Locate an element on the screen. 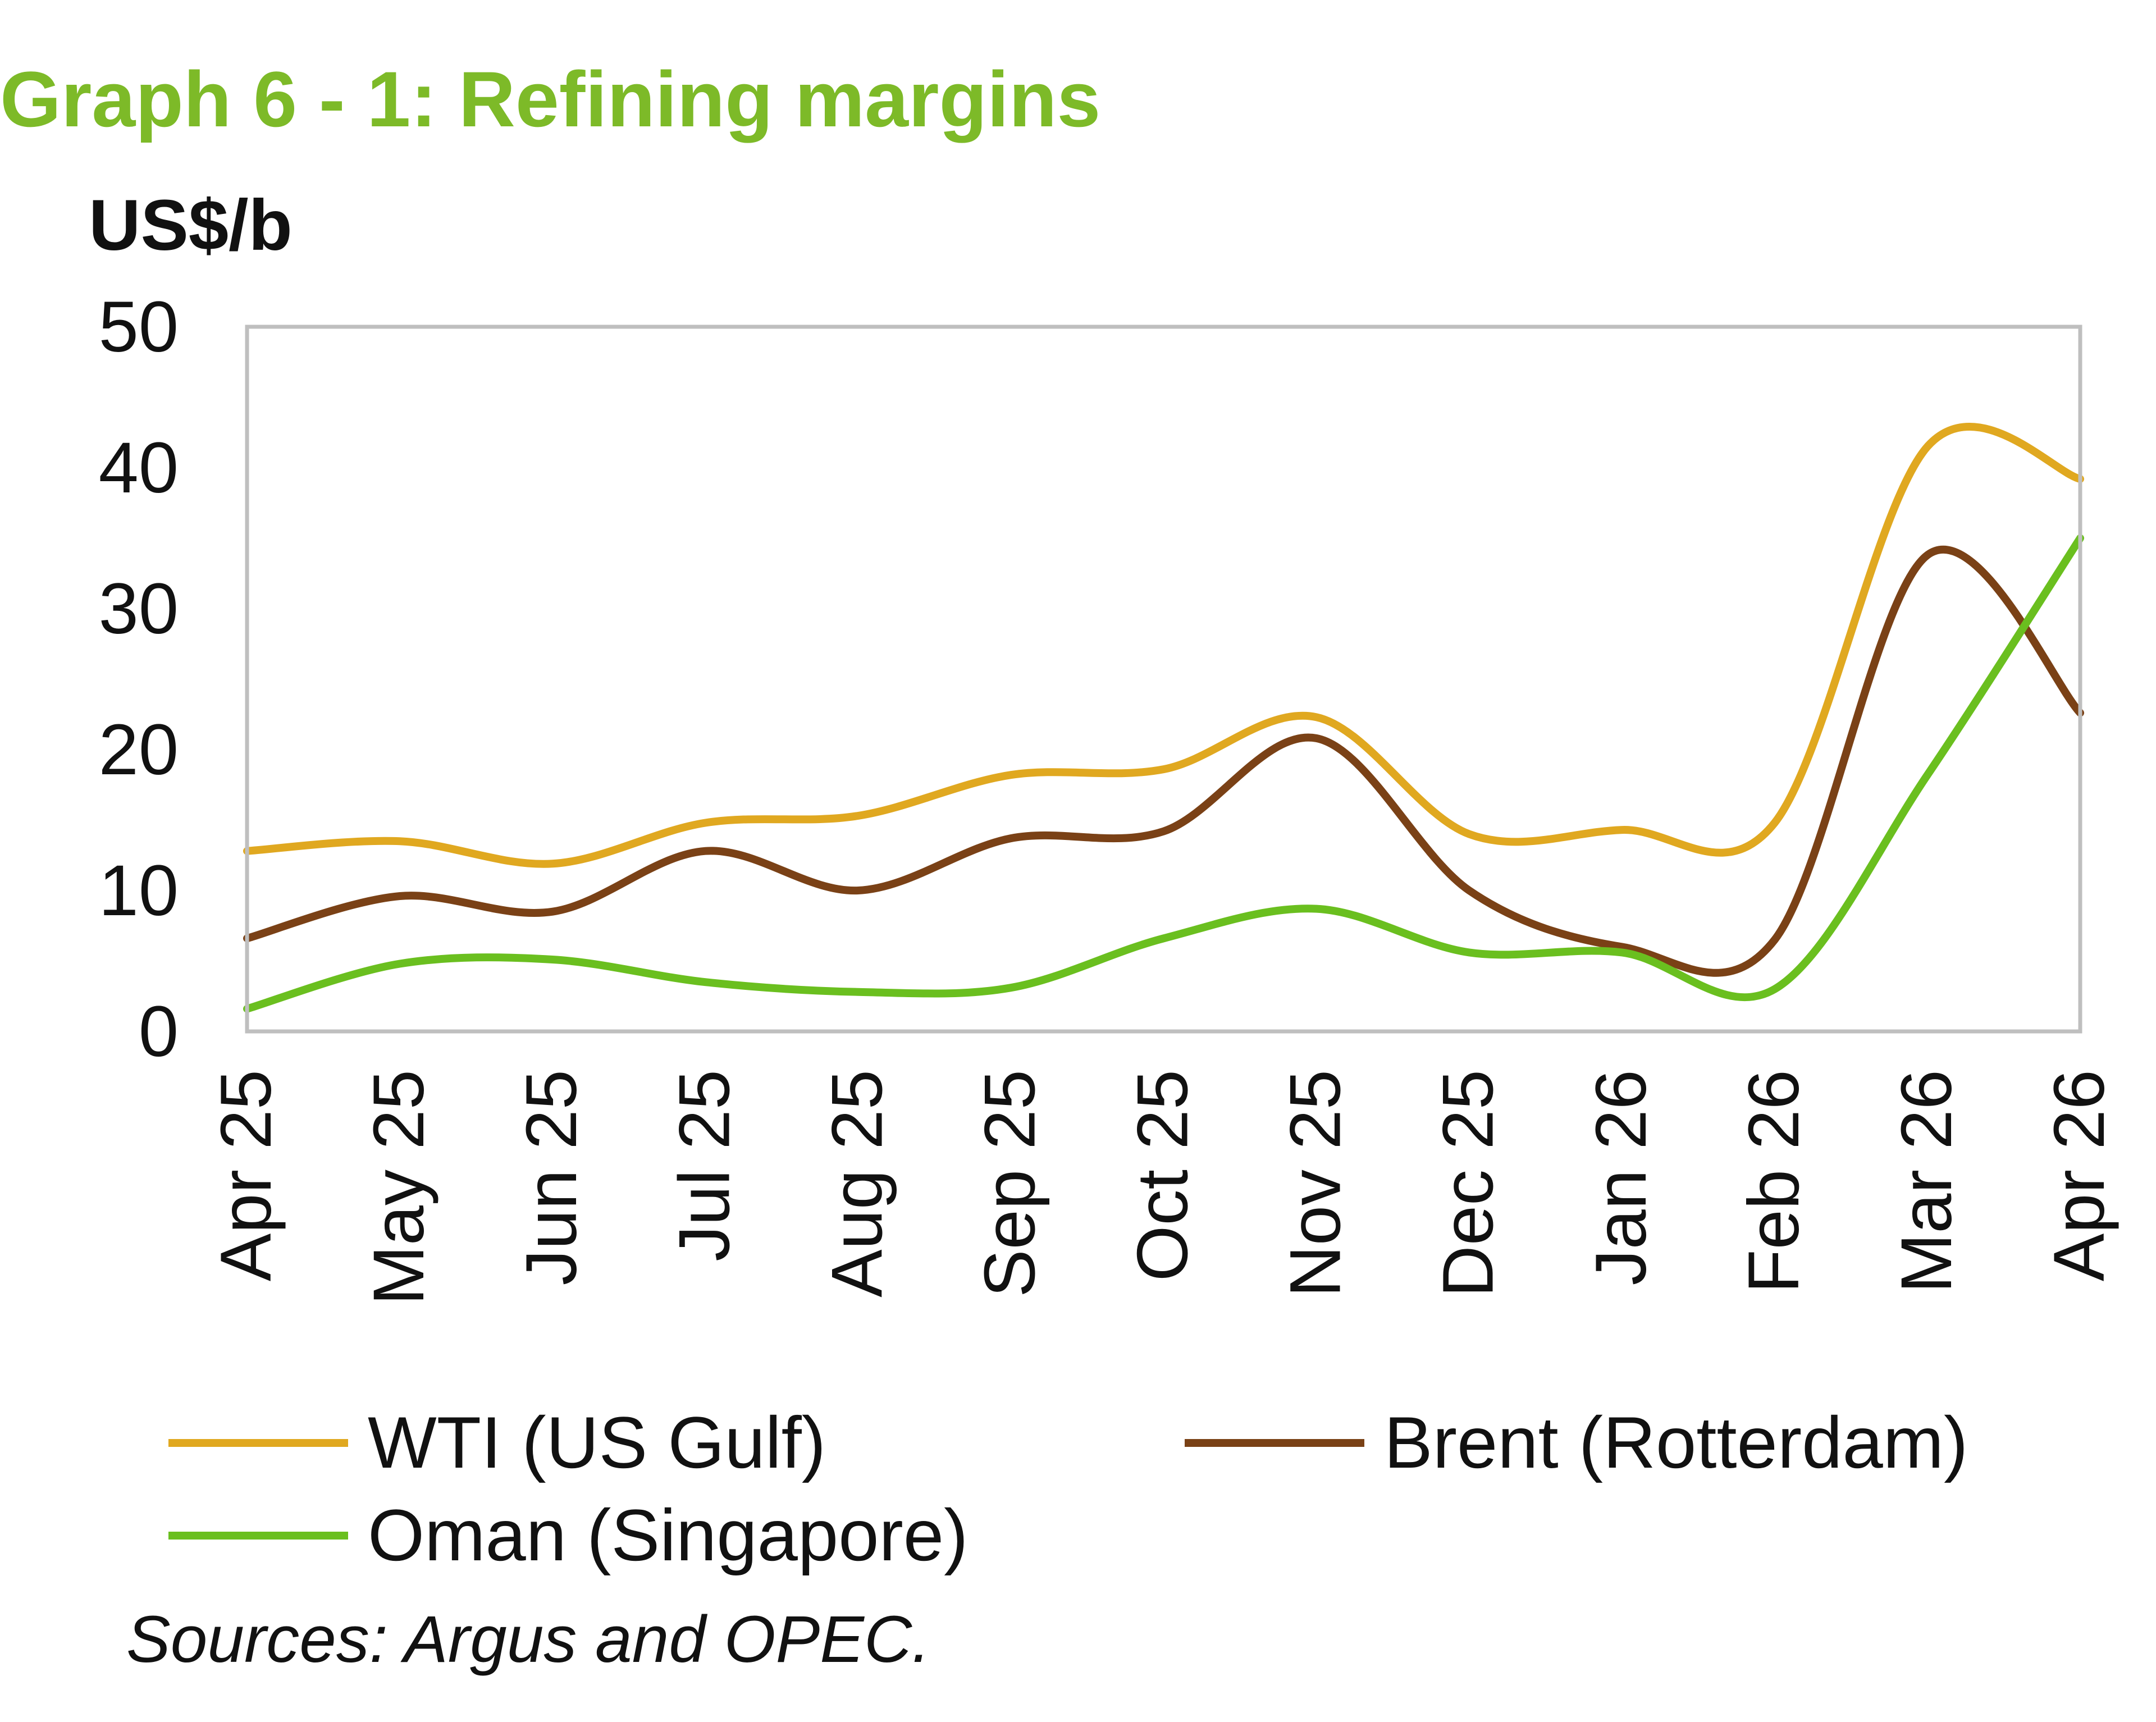 This screenshot has width=2156, height=1722. x-tick-label: Aug 25 is located at coordinates (857, 1184).